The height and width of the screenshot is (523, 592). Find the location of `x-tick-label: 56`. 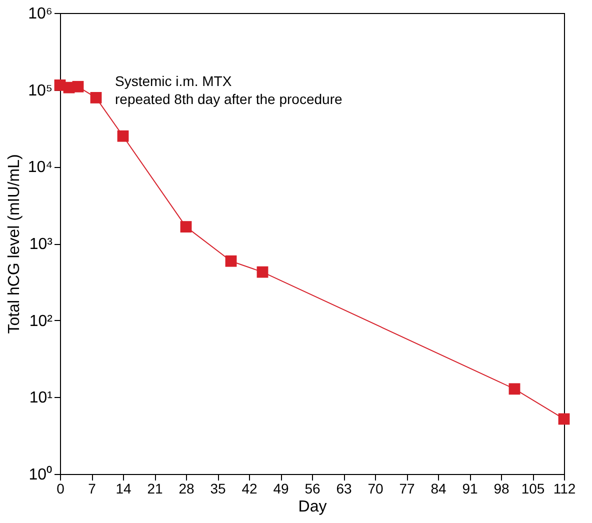

x-tick-label: 56 is located at coordinates (312, 488).